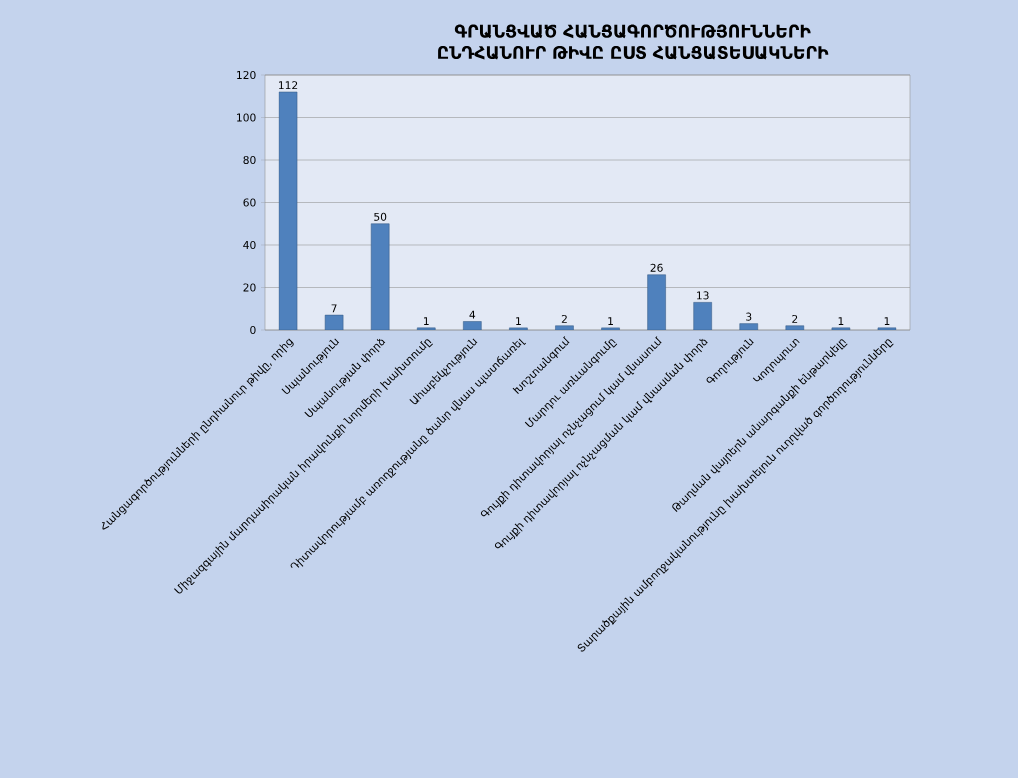 The height and width of the screenshot is (778, 1018). I want to click on data-label: 50, so click(380, 216).